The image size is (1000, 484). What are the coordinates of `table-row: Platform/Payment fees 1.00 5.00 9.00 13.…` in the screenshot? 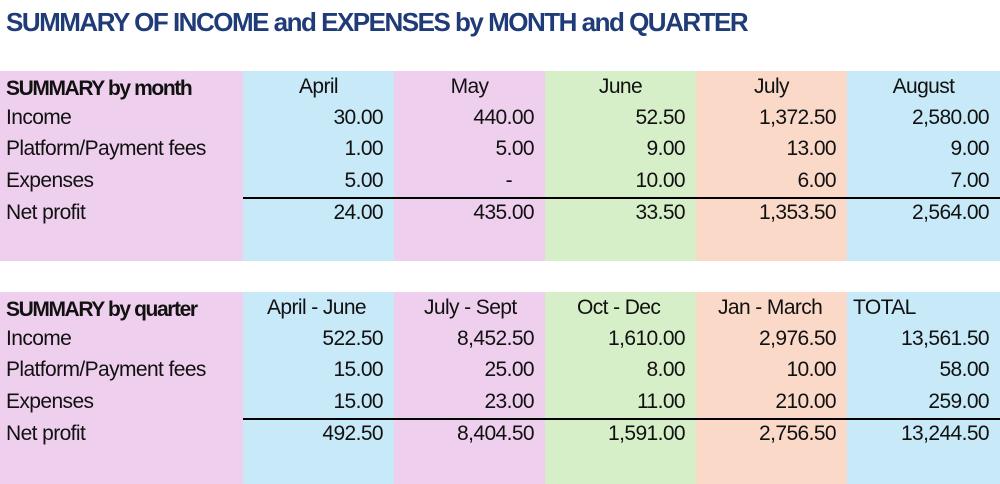 It's located at (500, 148).